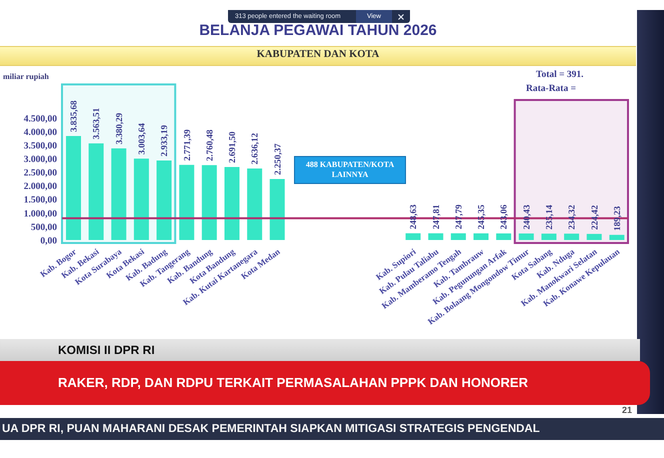 The image size is (664, 458). Describe the element at coordinates (627, 410) in the screenshot. I see `text: 21` at that location.